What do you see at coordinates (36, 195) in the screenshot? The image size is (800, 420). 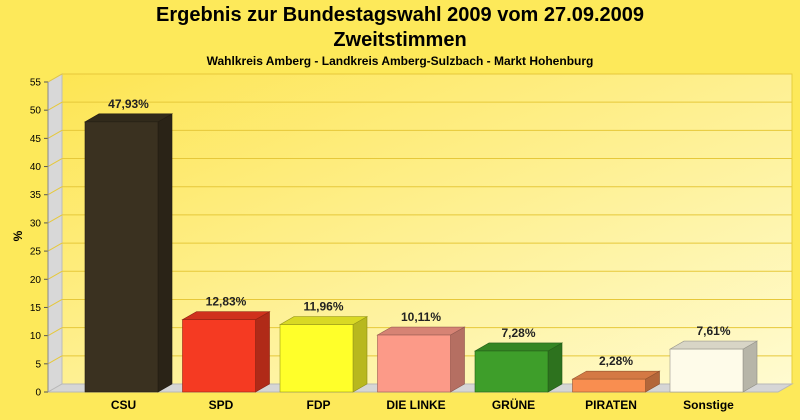 I see `y-tick-label: 35` at bounding box center [36, 195].